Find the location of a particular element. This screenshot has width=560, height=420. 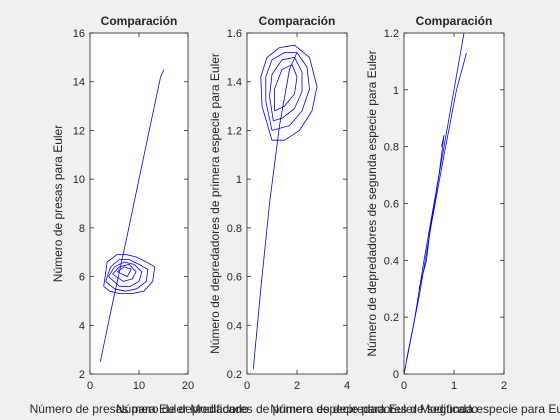

y-tick-label: 16 is located at coordinates (79, 34).